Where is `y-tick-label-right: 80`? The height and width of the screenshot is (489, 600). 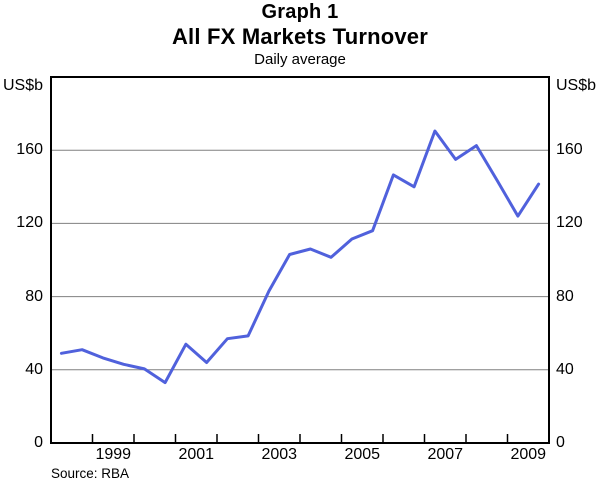
y-tick-label-right: 80 is located at coordinates (565, 296).